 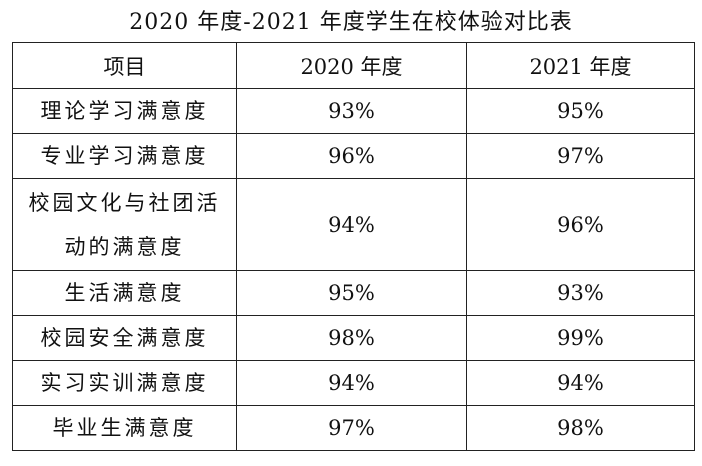 I want to click on header-item: 项目, so click(x=124, y=65).